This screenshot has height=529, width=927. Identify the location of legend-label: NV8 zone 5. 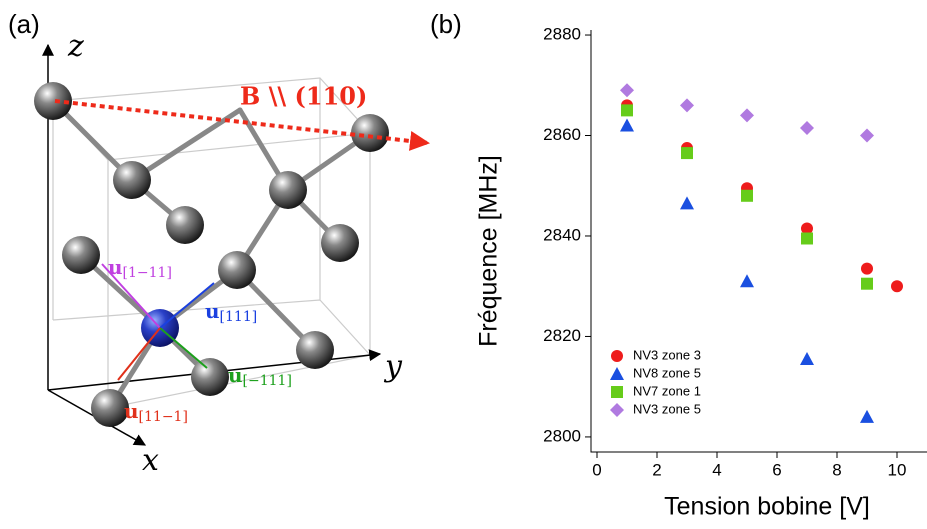
(667, 372).